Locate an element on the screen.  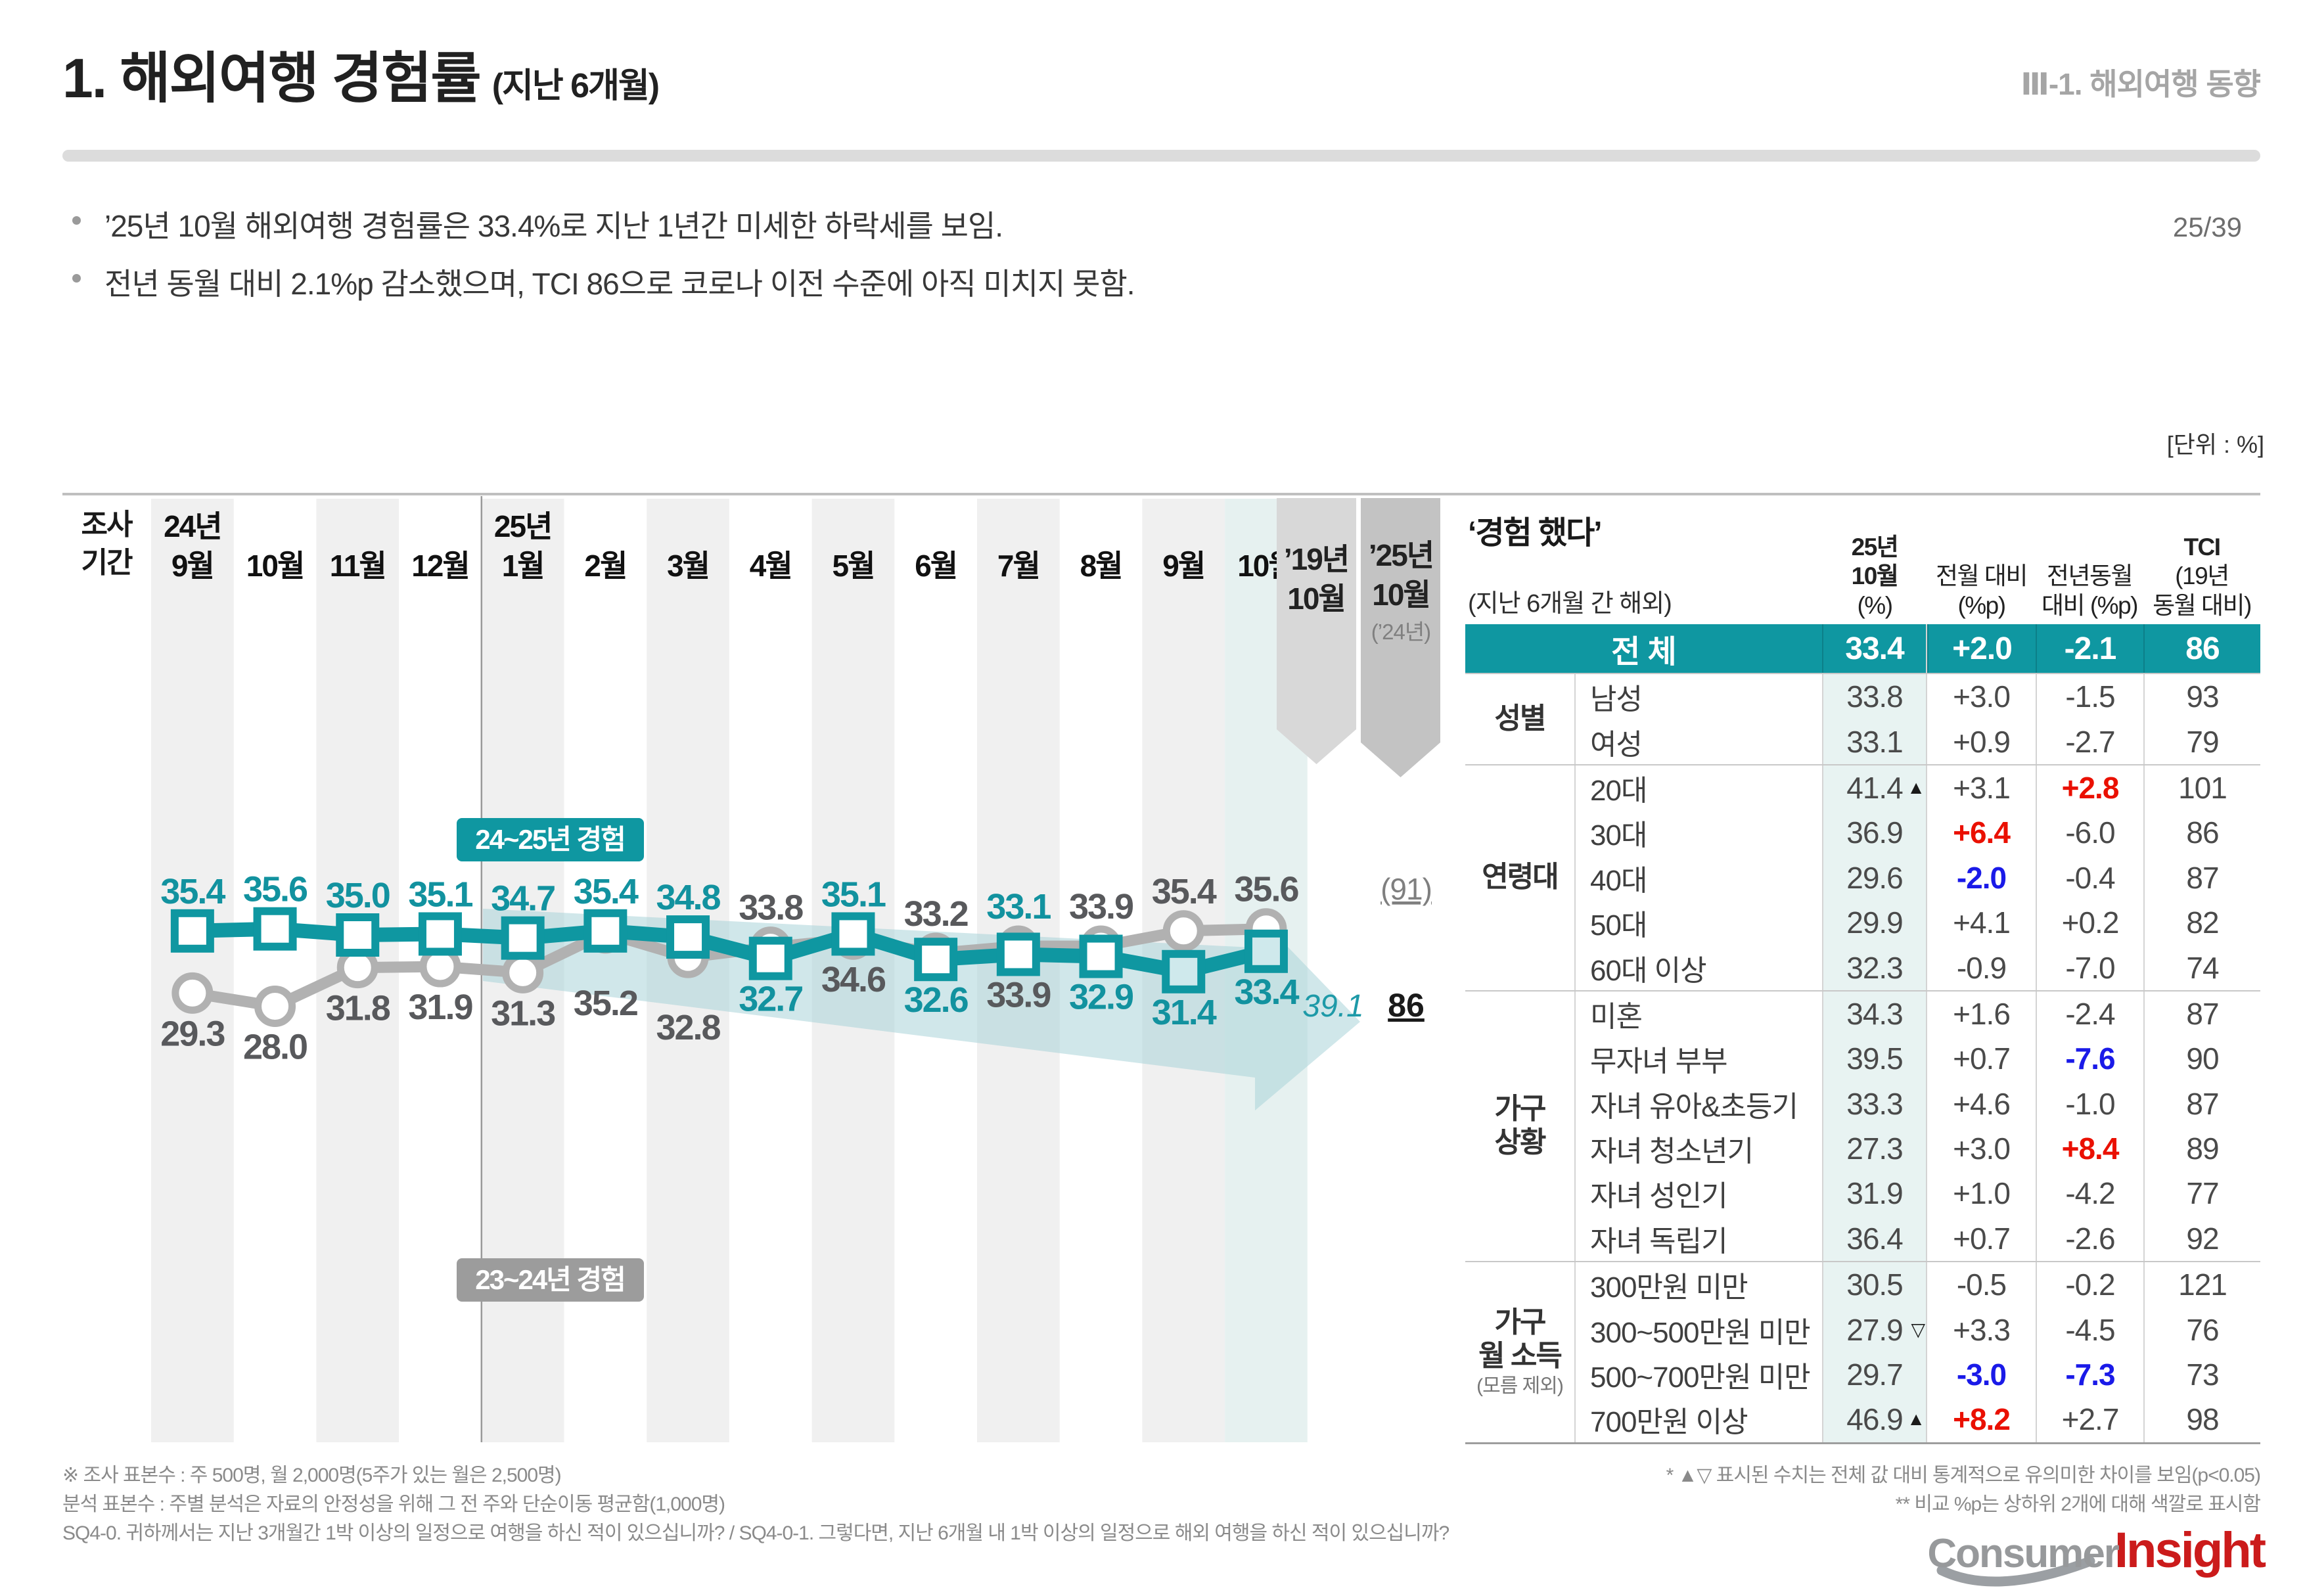
table-row: 500~700만원 미만 29.7 -3.0 -7.3 73 is located at coordinates (1917, 1375).